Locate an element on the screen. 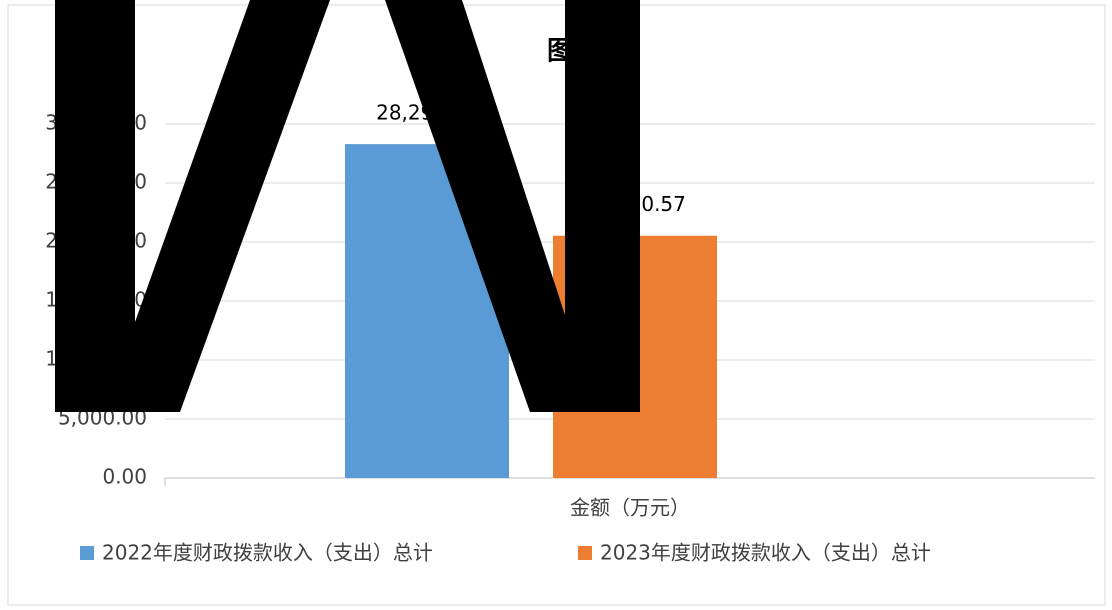 Image resolution: width=1112 pixels, height=610 pixels. x-tick-label: 金额（万元） is located at coordinates (630, 508).